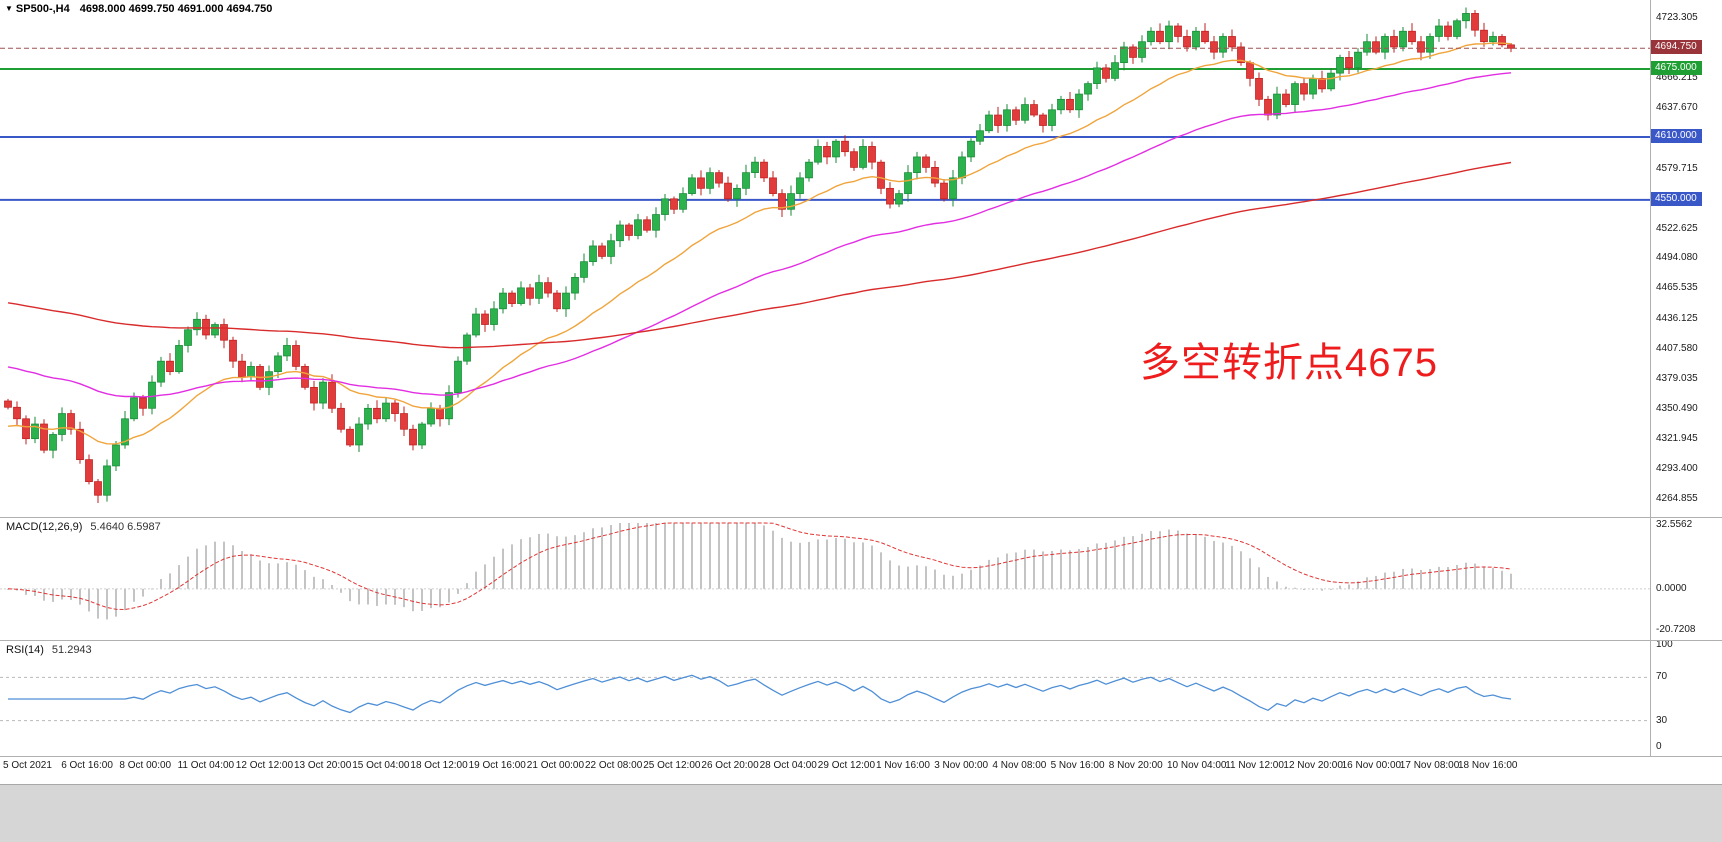  Describe the element at coordinates (44, 527) in the screenshot. I see `macd-name: MACD(12,26,9)` at that location.